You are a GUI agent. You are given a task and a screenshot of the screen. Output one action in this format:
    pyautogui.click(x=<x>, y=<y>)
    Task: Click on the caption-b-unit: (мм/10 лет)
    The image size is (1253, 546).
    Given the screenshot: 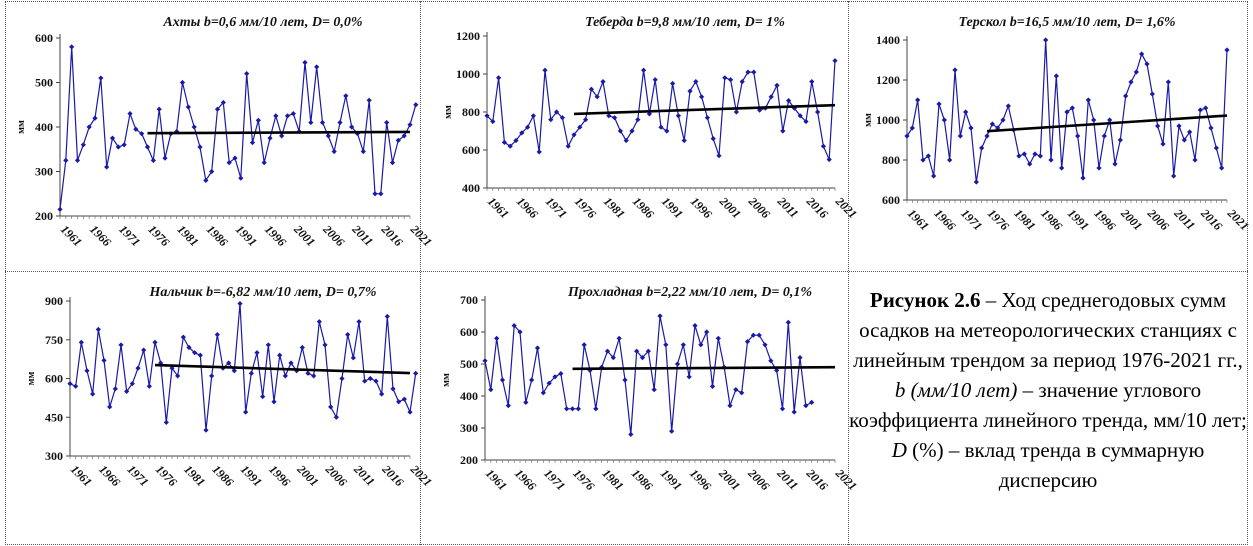 What is the action you would take?
    pyautogui.click(x=961, y=390)
    